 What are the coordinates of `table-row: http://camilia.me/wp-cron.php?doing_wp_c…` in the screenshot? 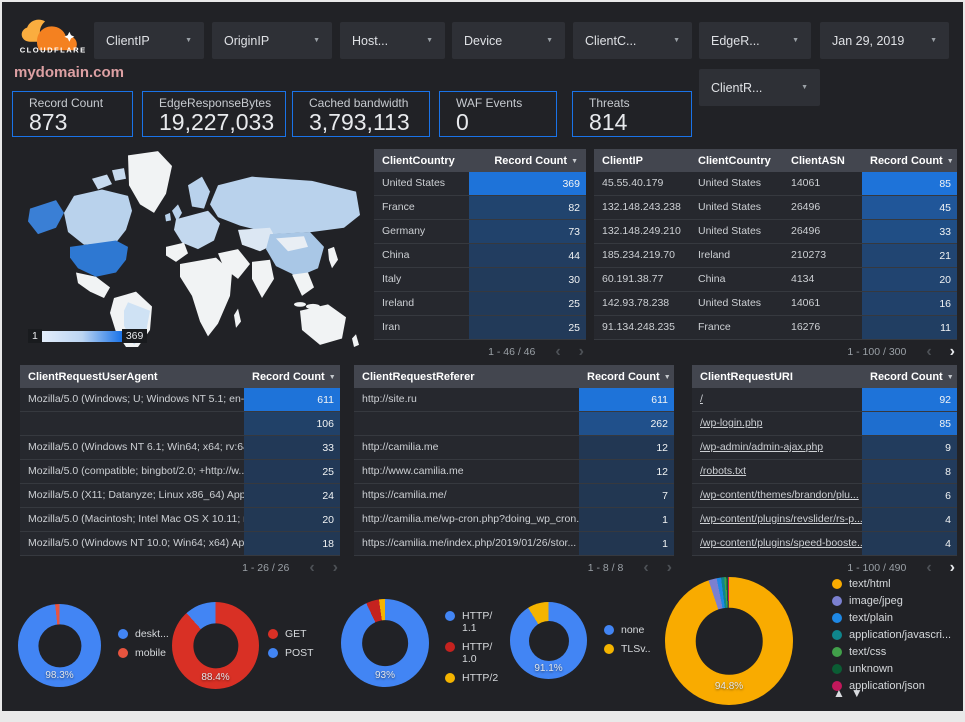 It's located at (514, 520).